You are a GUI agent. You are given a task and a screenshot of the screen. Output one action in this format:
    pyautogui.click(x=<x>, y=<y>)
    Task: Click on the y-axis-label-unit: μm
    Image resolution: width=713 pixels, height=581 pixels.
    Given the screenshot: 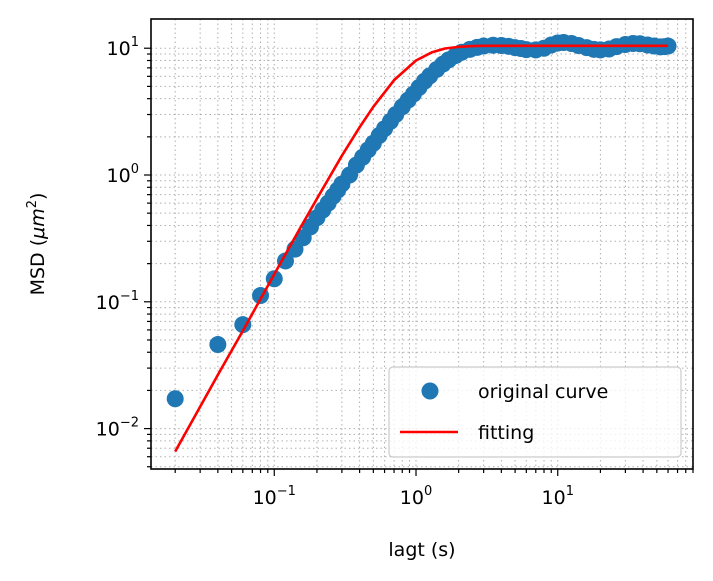 What is the action you would take?
    pyautogui.click(x=38, y=224)
    